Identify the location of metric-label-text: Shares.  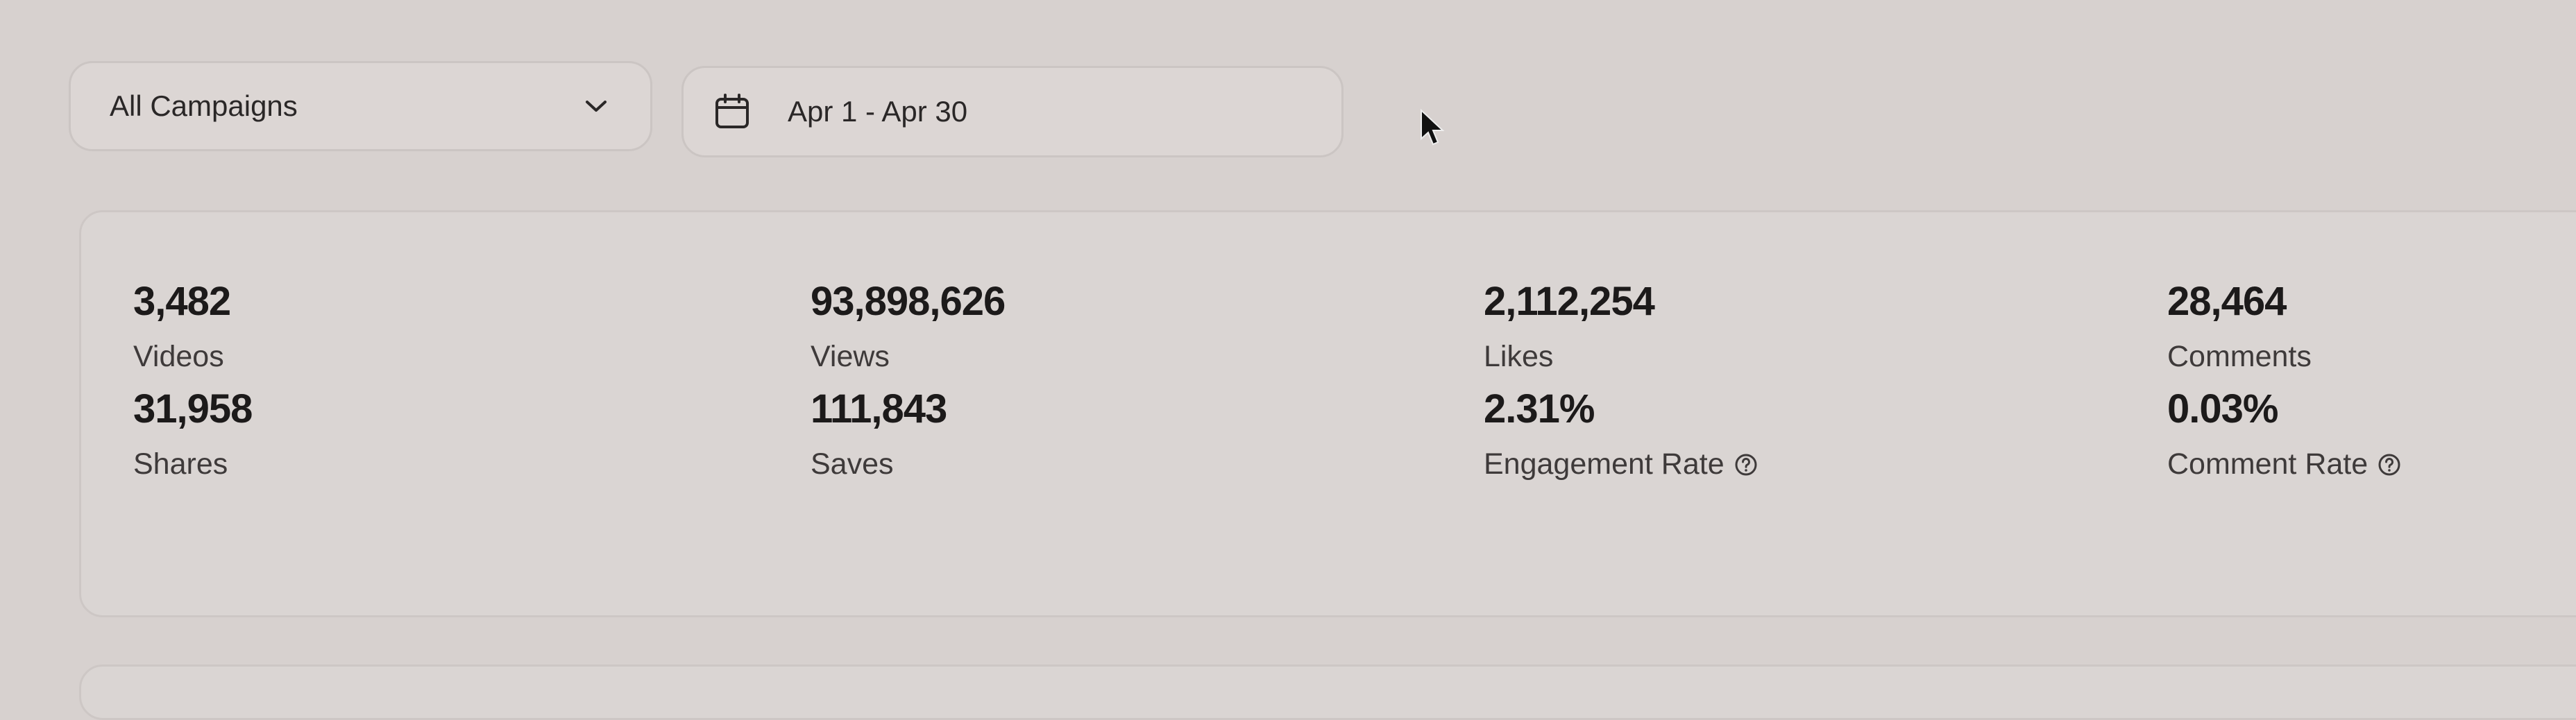
(181, 464).